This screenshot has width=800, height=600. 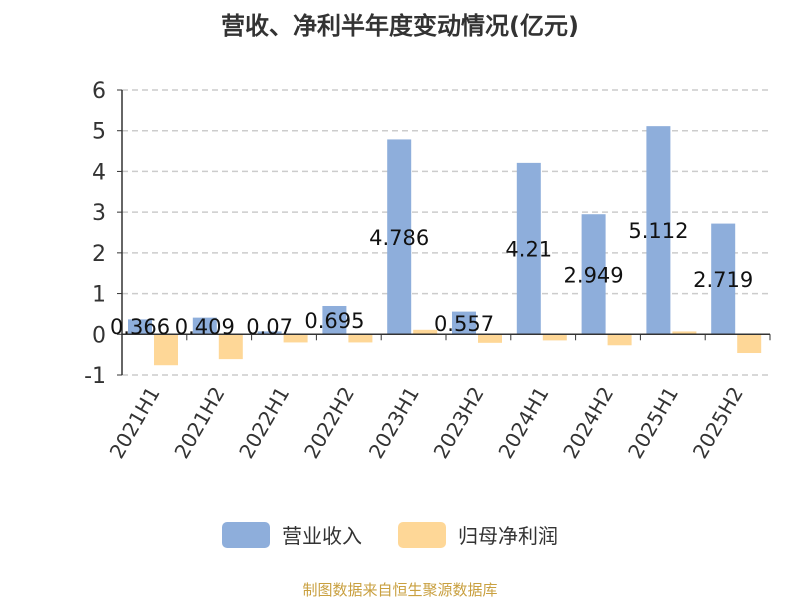 What do you see at coordinates (269, 327) in the screenshot?
I see `data-label: 0.07` at bounding box center [269, 327].